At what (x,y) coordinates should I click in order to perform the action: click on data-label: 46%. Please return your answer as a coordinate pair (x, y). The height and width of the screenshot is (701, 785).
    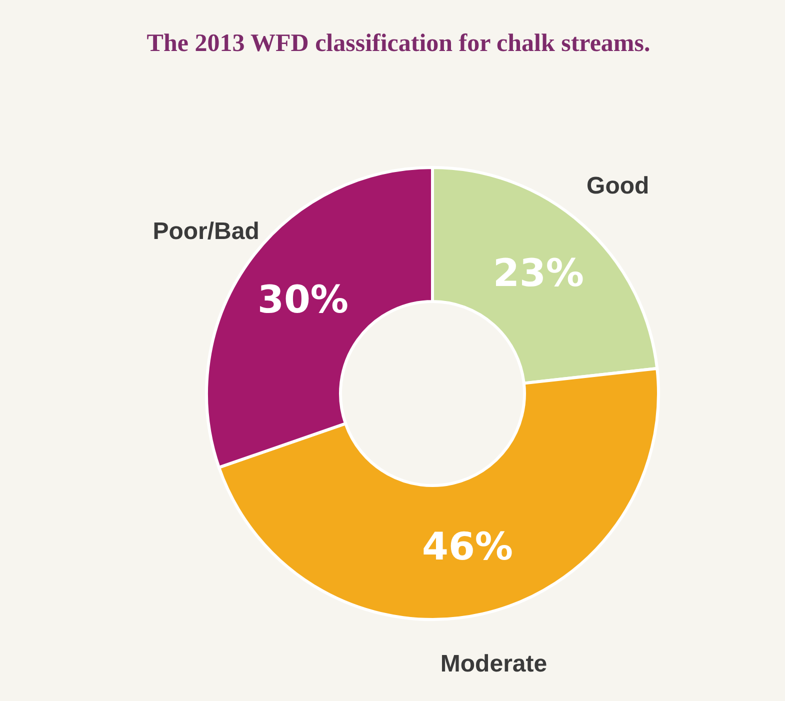
    Looking at the image, I should click on (468, 546).